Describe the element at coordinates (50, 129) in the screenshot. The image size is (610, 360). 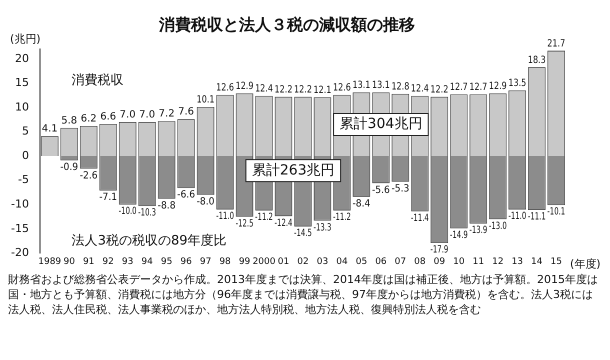
I see `data-label: 4.1` at that location.